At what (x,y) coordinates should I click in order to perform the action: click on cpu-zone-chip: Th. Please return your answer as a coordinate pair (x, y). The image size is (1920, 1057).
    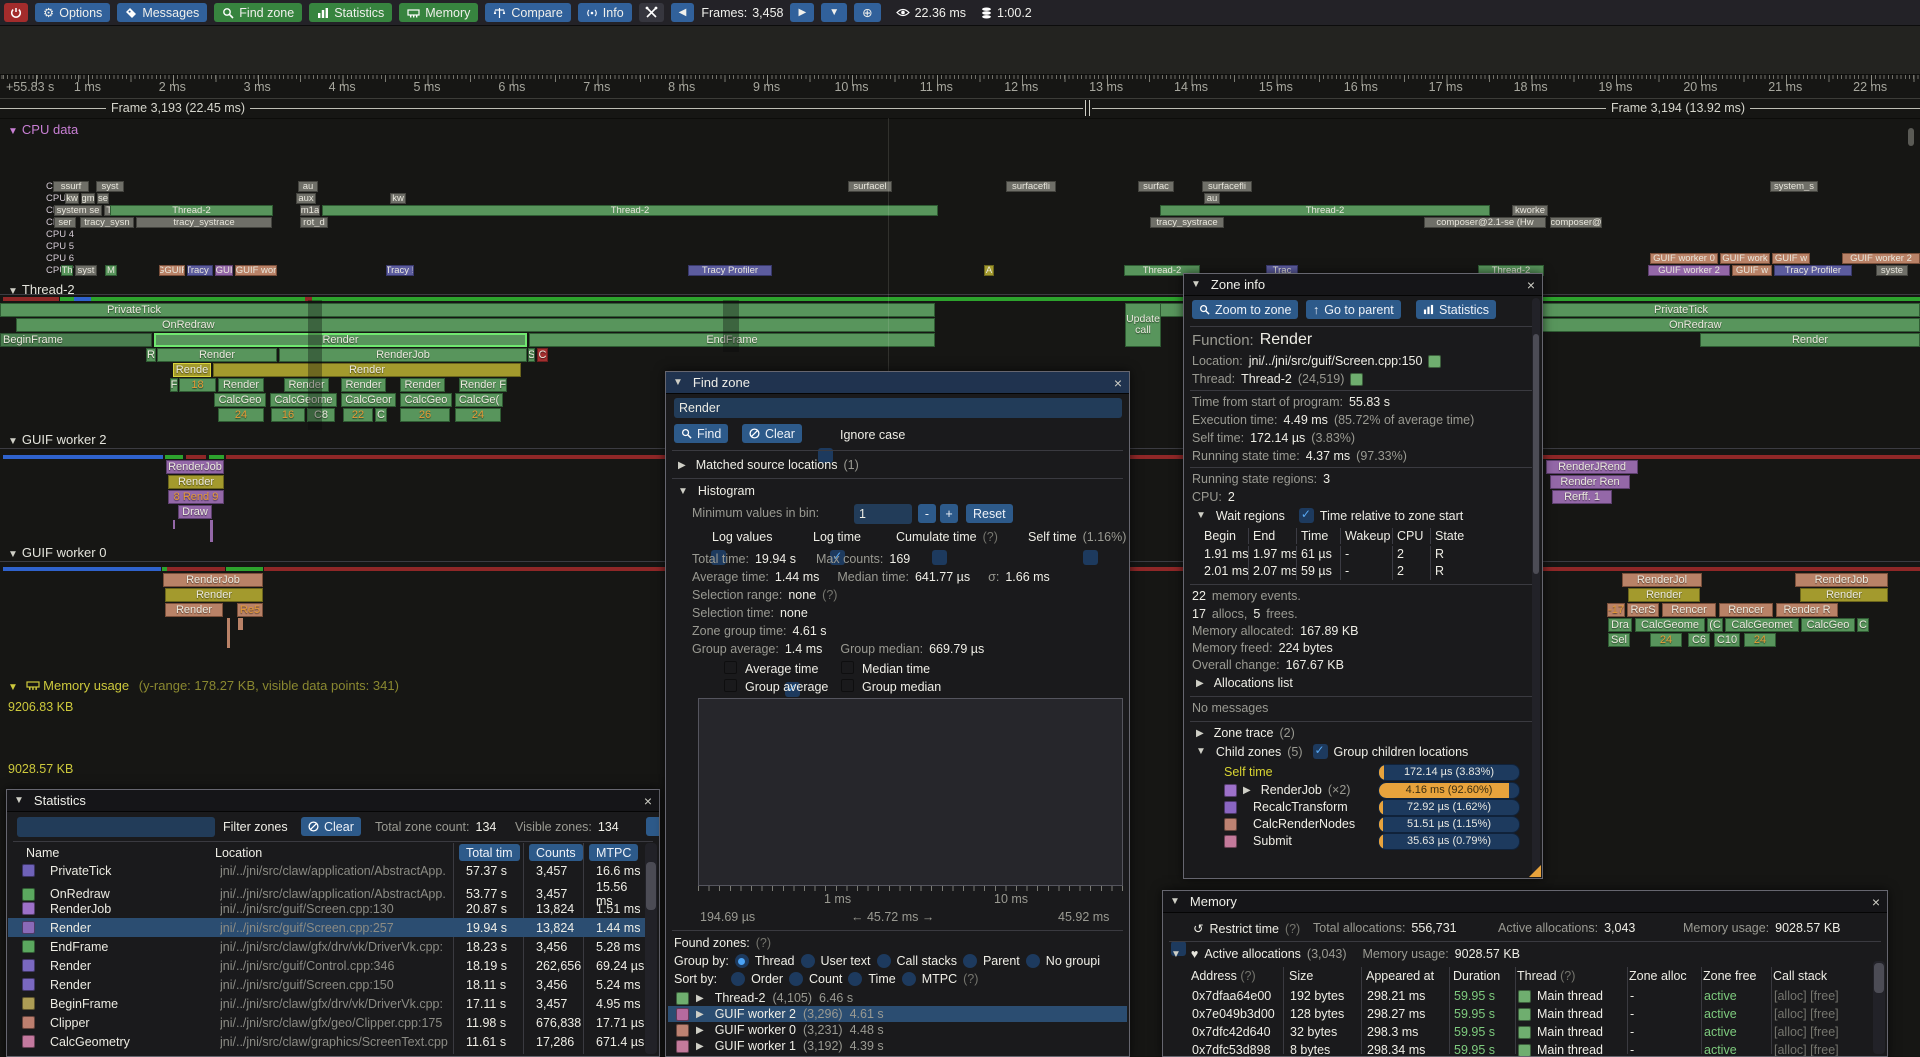
    Looking at the image, I should click on (67, 270).